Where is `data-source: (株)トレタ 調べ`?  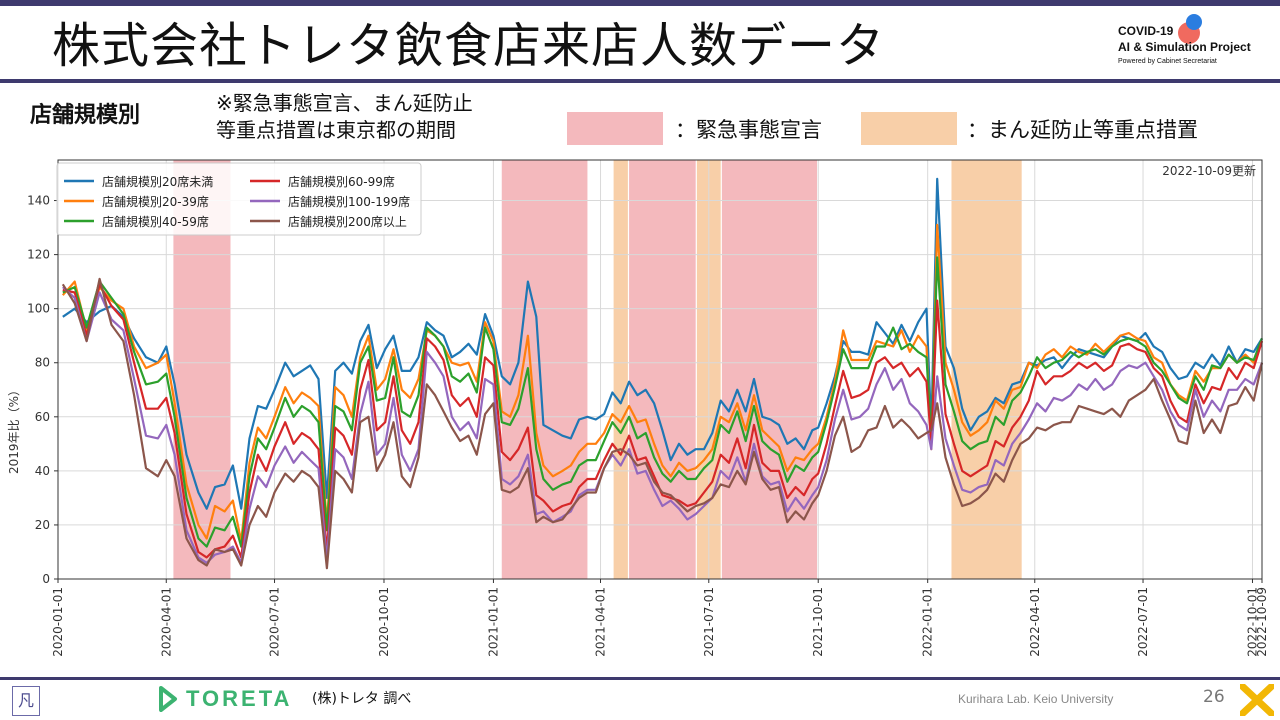 data-source: (株)トレタ 調べ is located at coordinates (362, 699).